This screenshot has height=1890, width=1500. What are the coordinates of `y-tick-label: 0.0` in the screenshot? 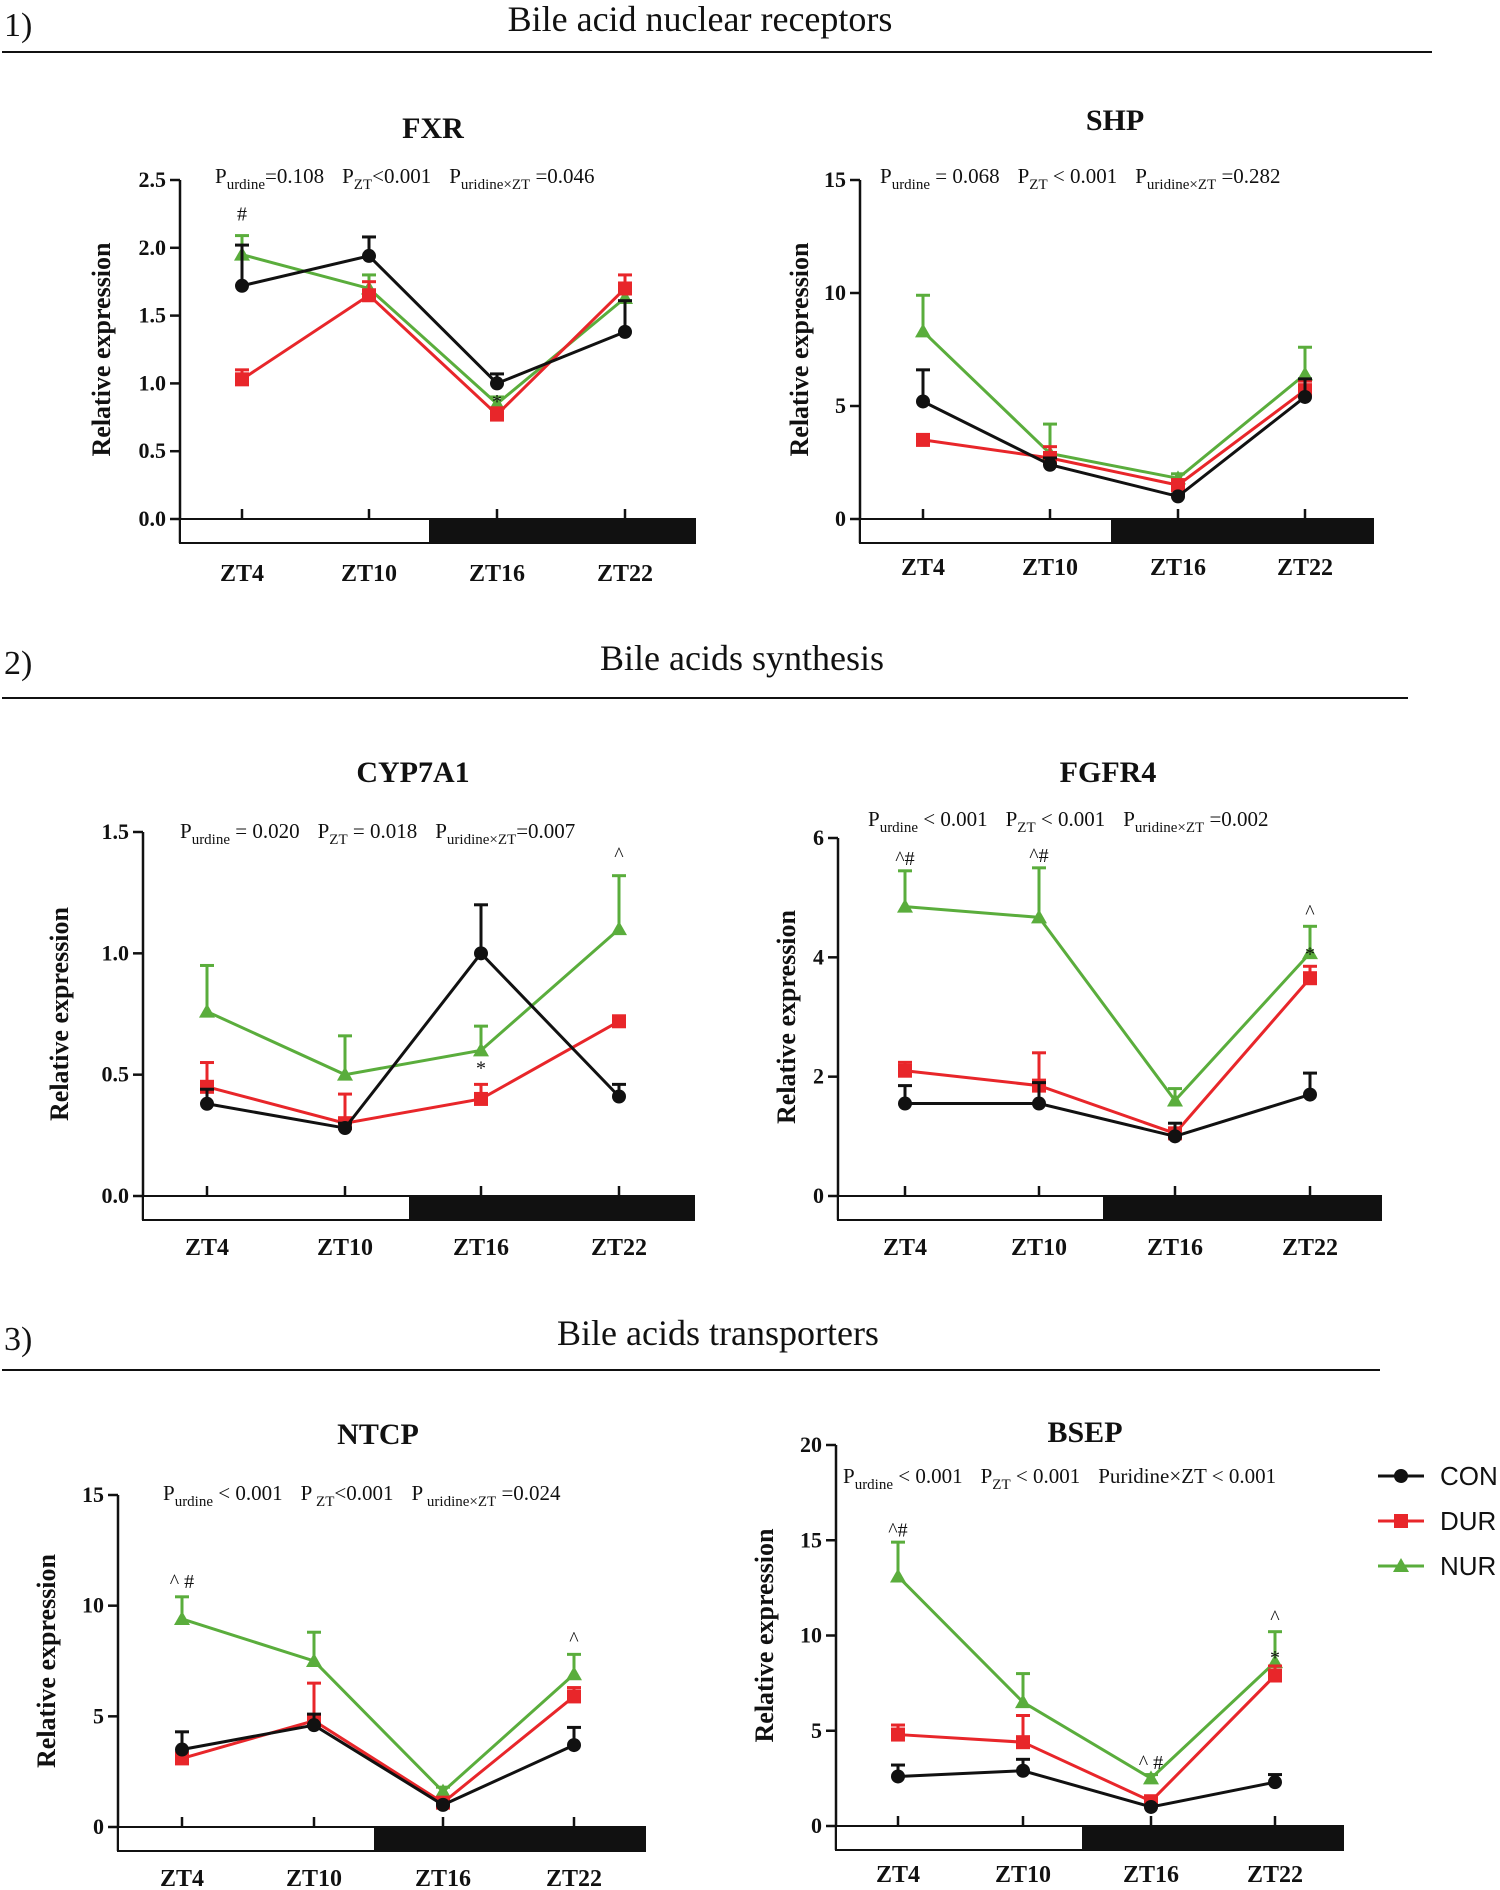 It's located at (116, 1195).